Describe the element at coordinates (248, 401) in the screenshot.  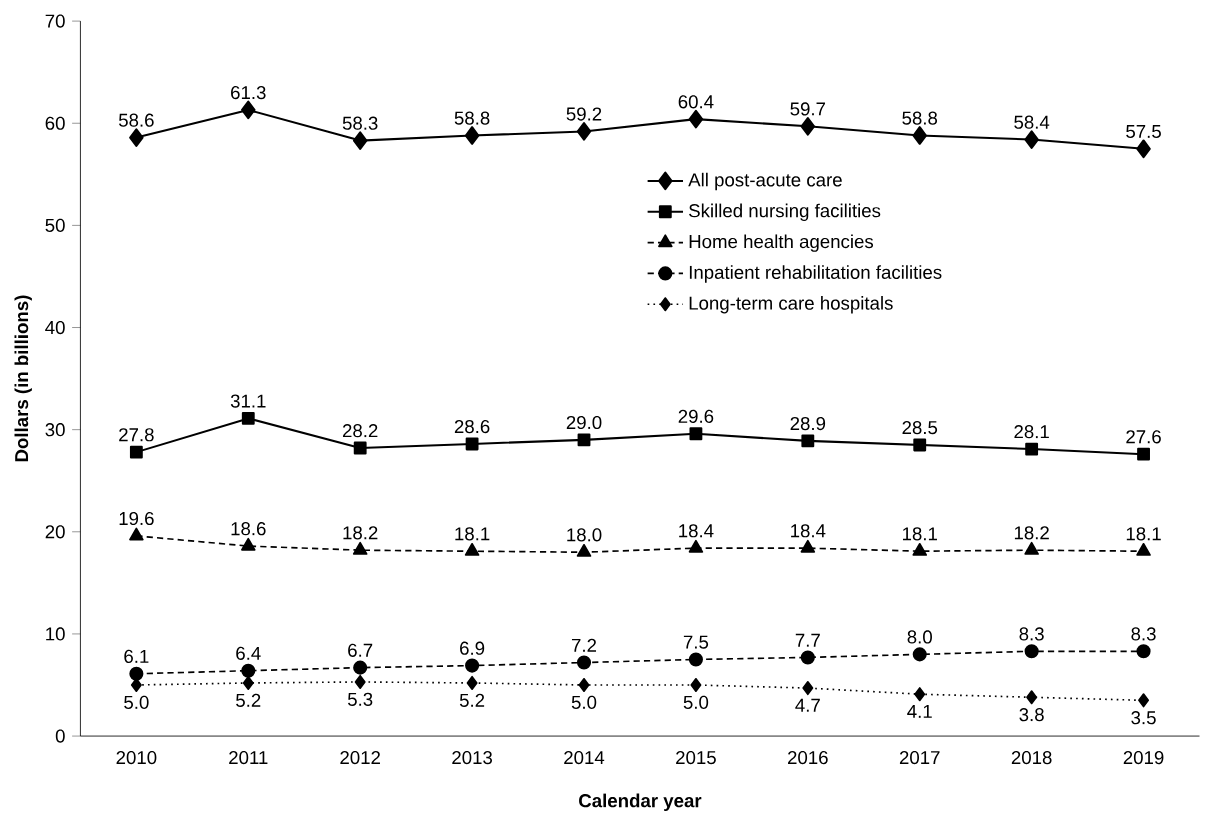
I see `data-label: 31.1` at that location.